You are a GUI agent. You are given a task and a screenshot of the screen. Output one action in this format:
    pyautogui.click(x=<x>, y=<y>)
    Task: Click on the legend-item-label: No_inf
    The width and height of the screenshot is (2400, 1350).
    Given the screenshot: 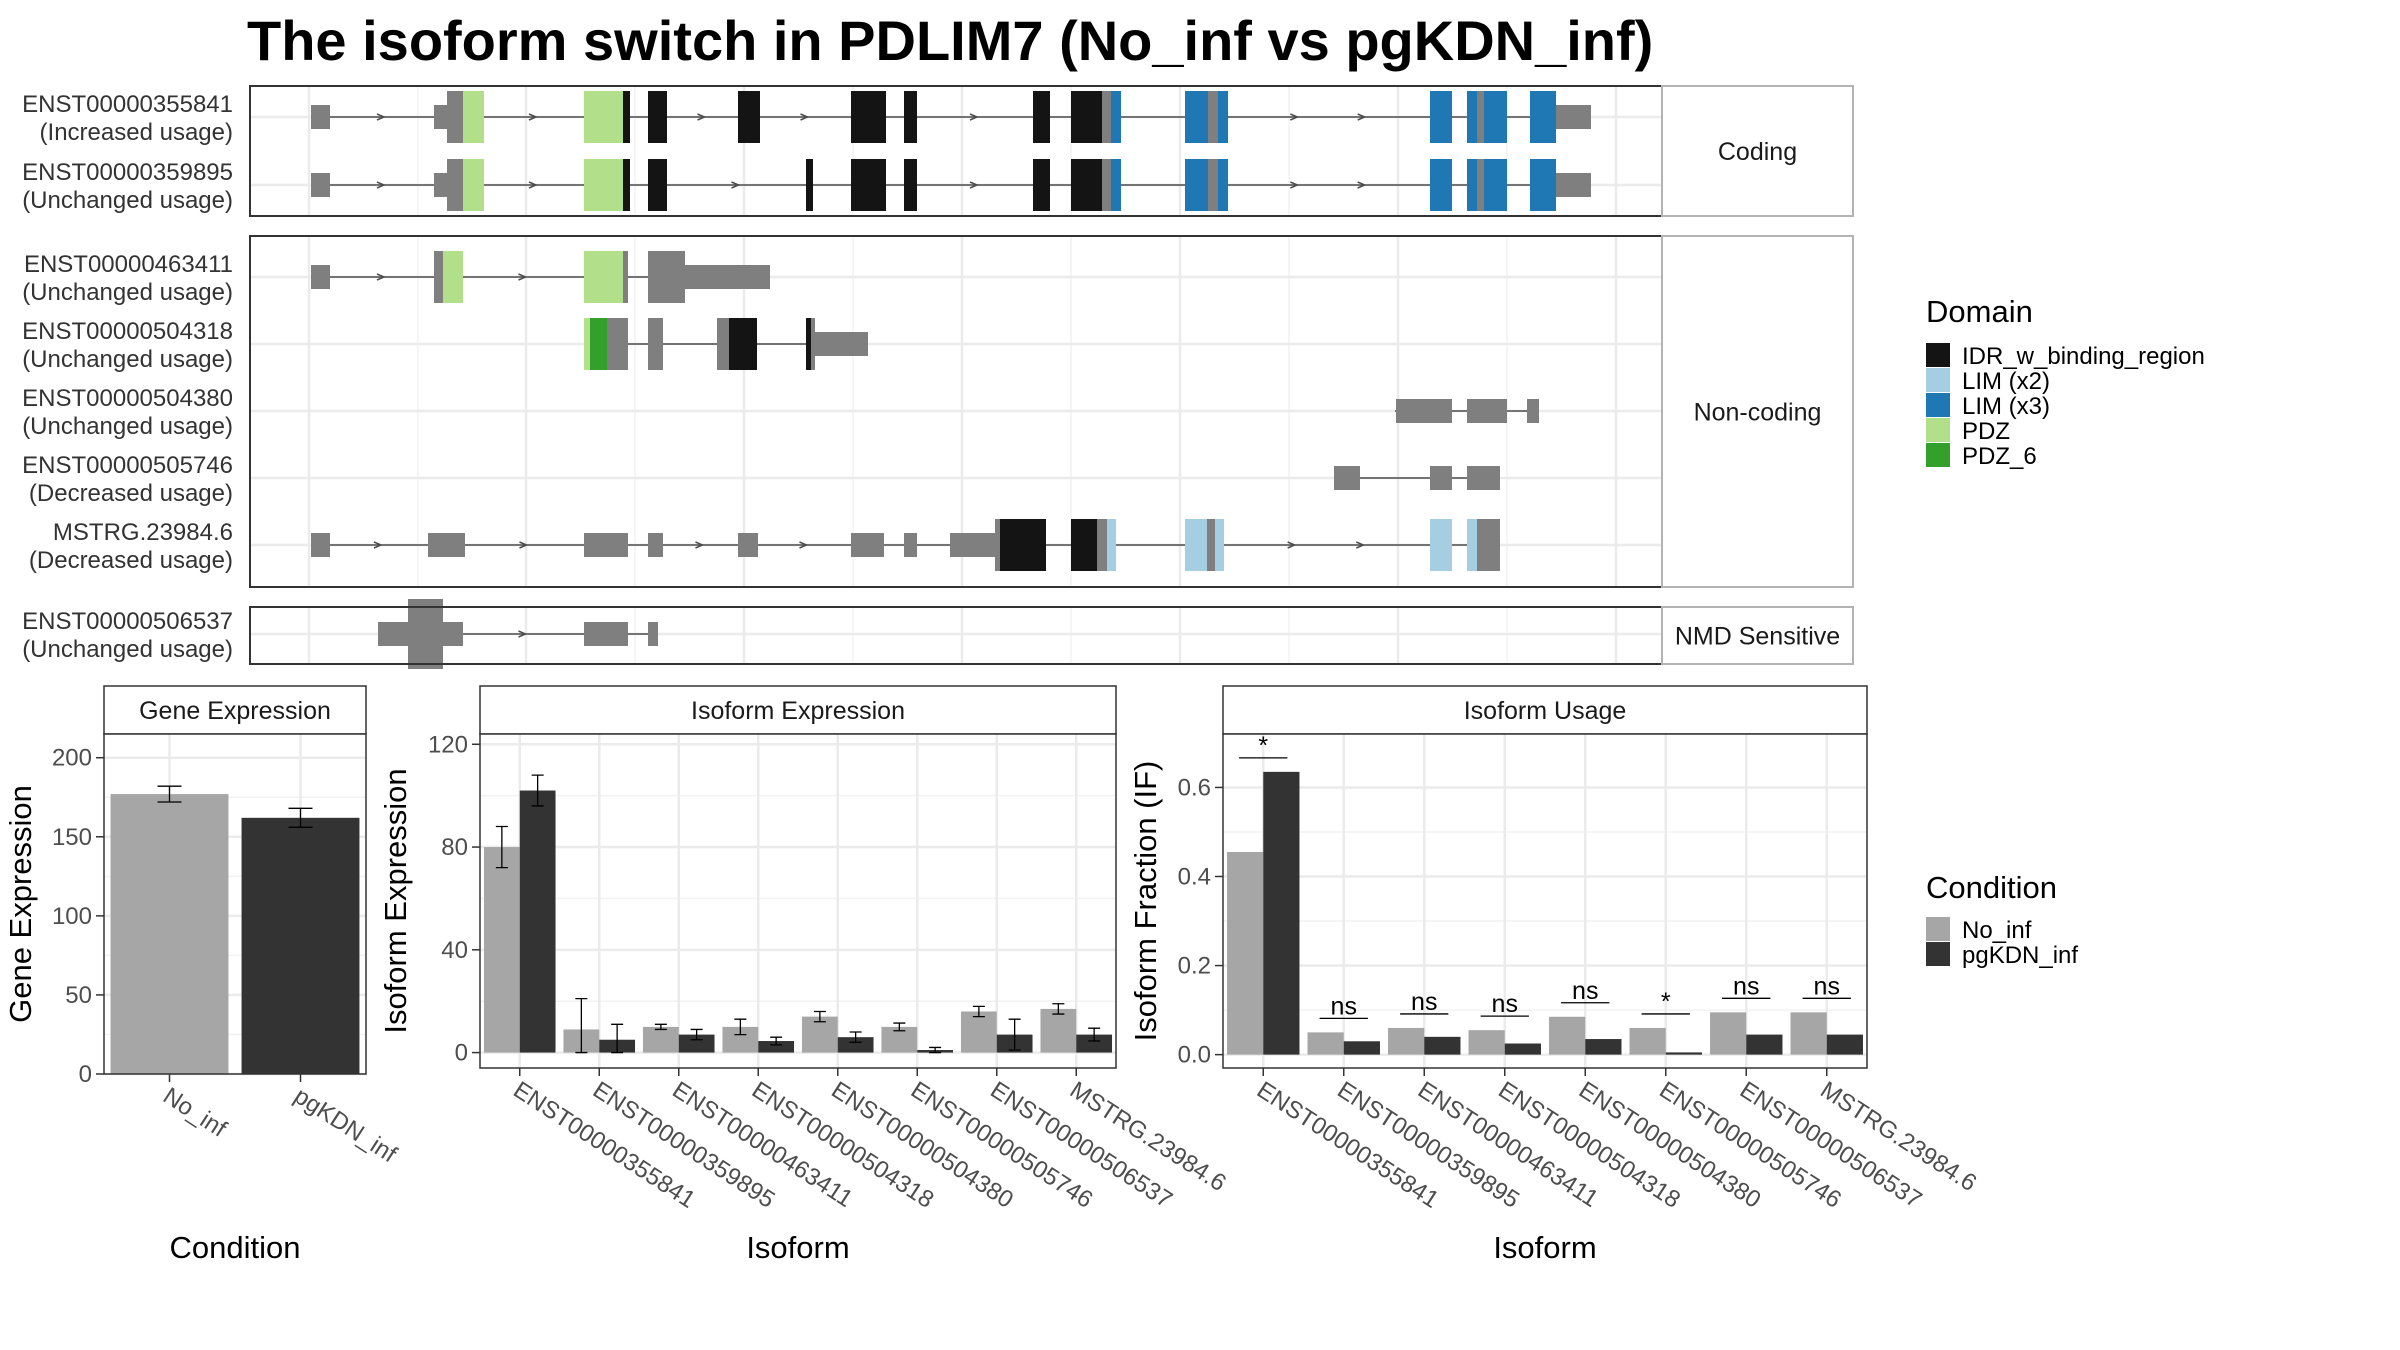 What is the action you would take?
    pyautogui.click(x=1997, y=930)
    